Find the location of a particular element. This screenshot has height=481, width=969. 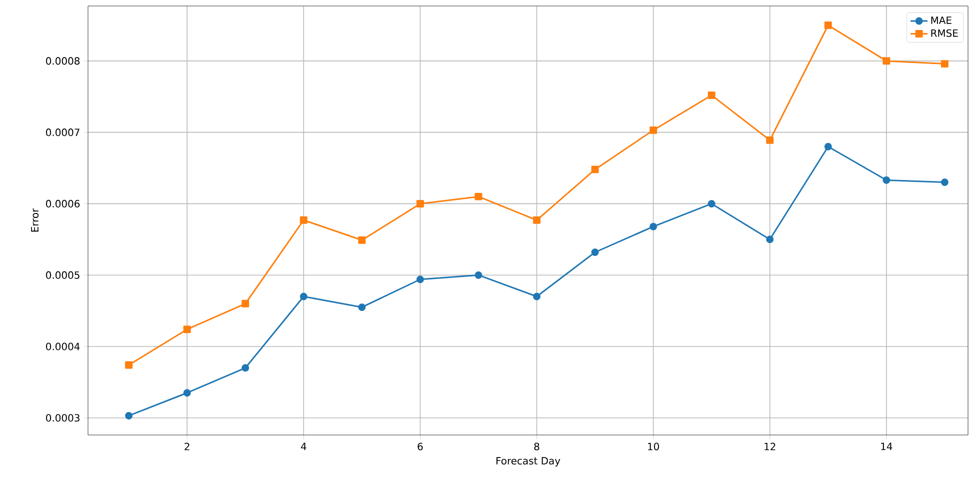

legend-label: MAE is located at coordinates (941, 20).